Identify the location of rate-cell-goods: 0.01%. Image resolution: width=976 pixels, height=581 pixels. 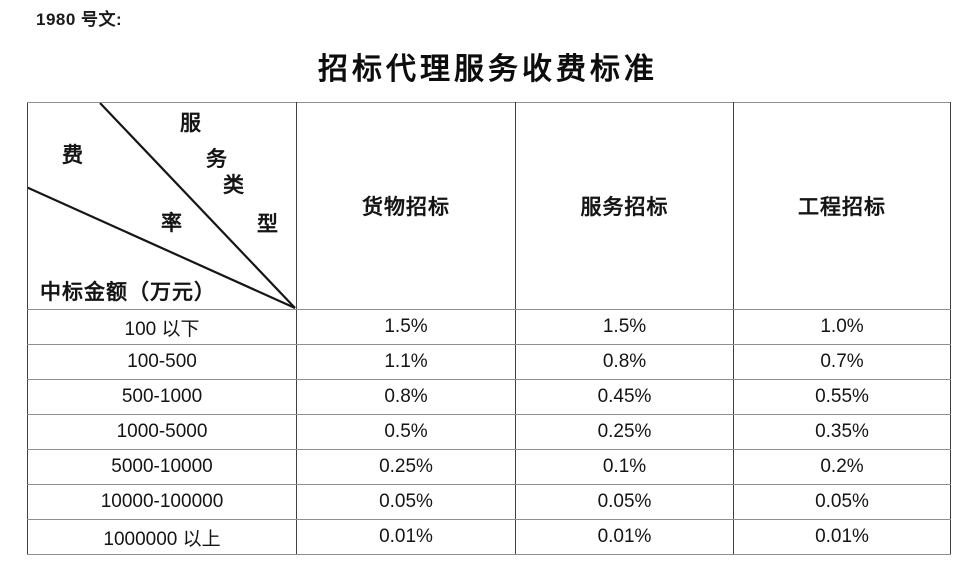
(406, 537).